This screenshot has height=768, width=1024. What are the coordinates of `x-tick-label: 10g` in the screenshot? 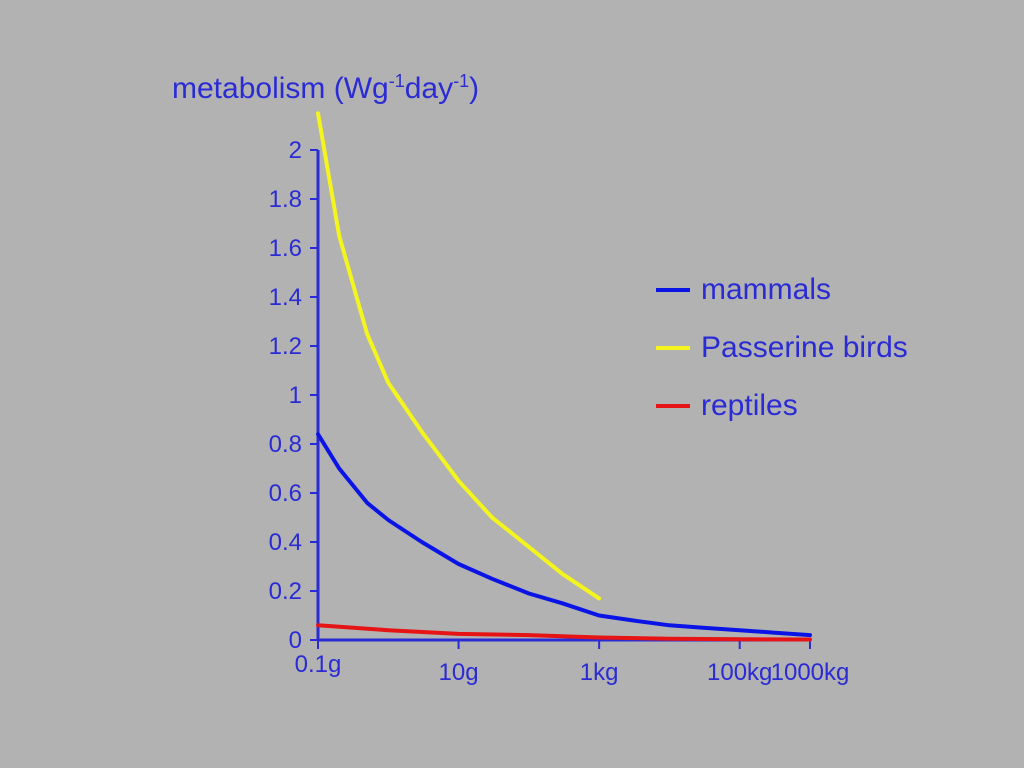 It's located at (459, 672).